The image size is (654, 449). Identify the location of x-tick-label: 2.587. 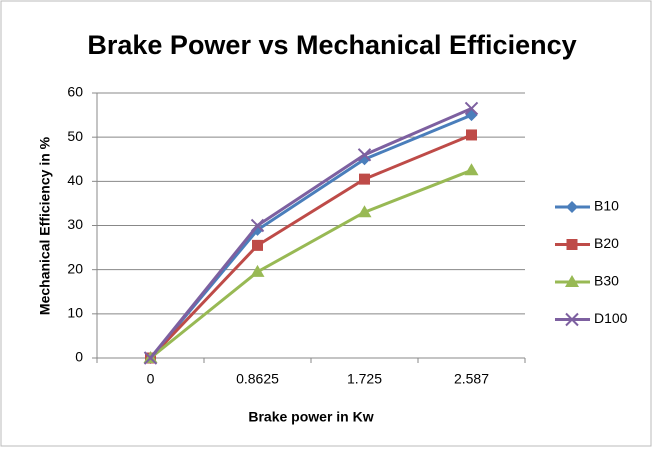
(471, 379).